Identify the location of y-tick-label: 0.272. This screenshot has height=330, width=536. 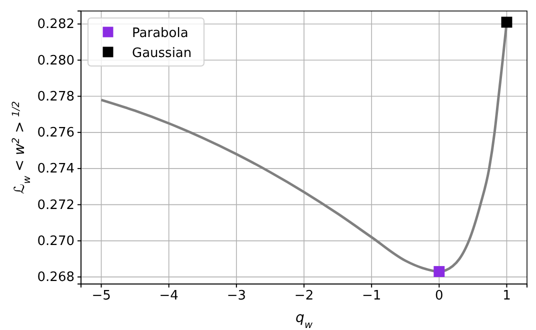
(55, 205).